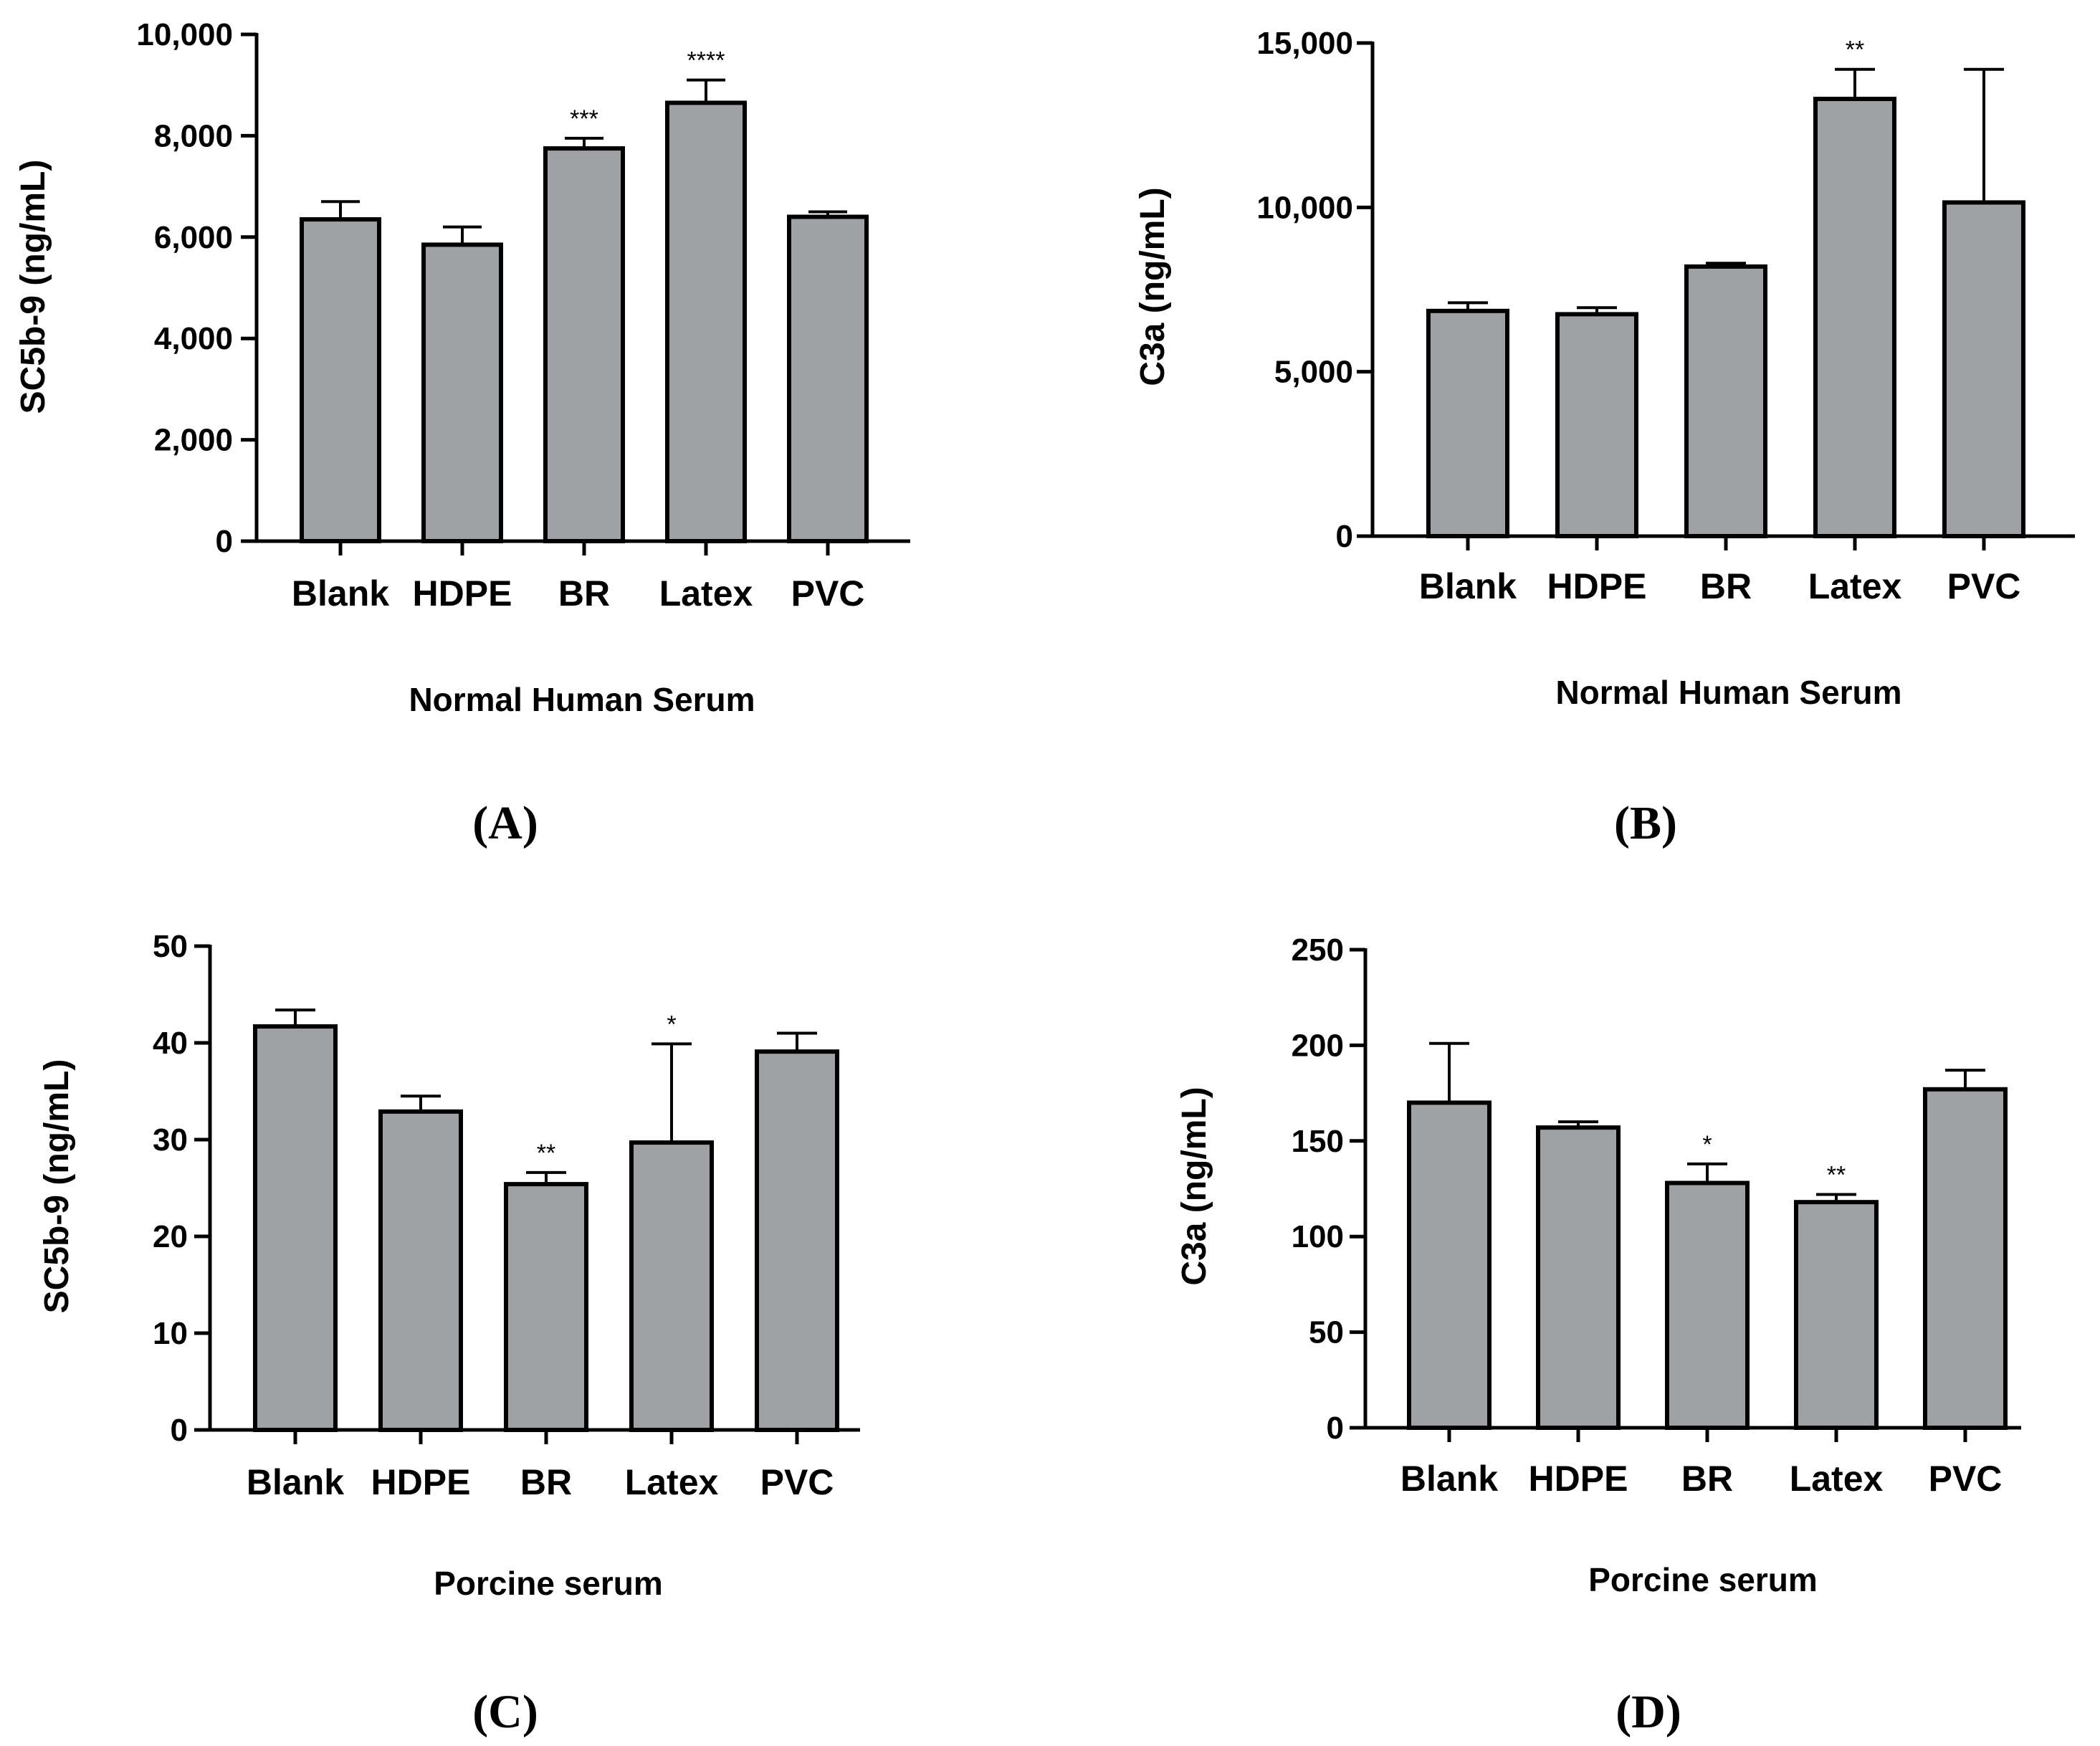 This screenshot has width=2100, height=1746. I want to click on y-tick-label: 200, so click(1318, 1045).